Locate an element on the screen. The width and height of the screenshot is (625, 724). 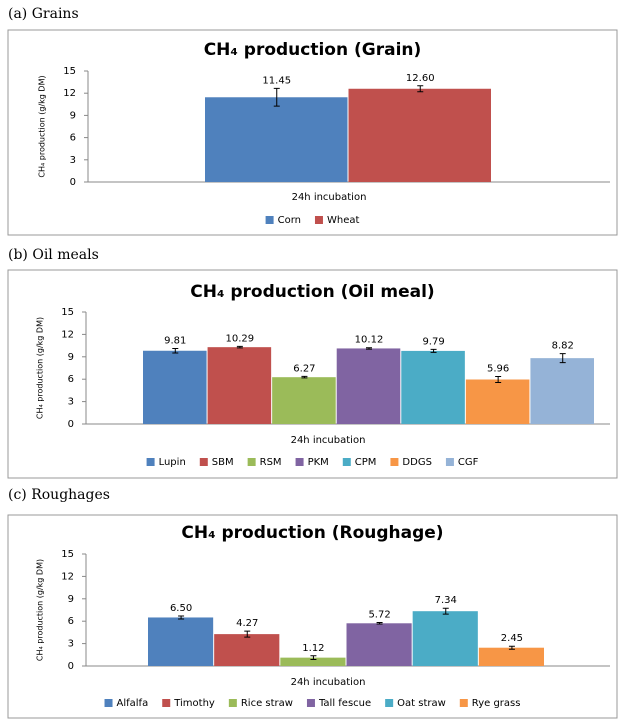
data-label: 10.12 is located at coordinates (369, 340).